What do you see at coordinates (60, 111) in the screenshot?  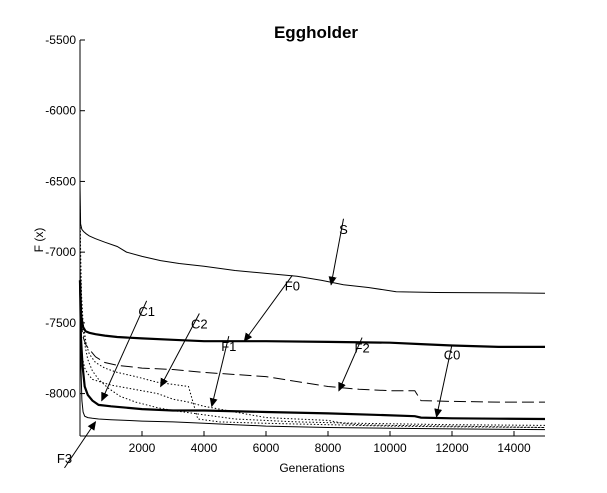 I see `y-tick-label: -6000` at bounding box center [60, 111].